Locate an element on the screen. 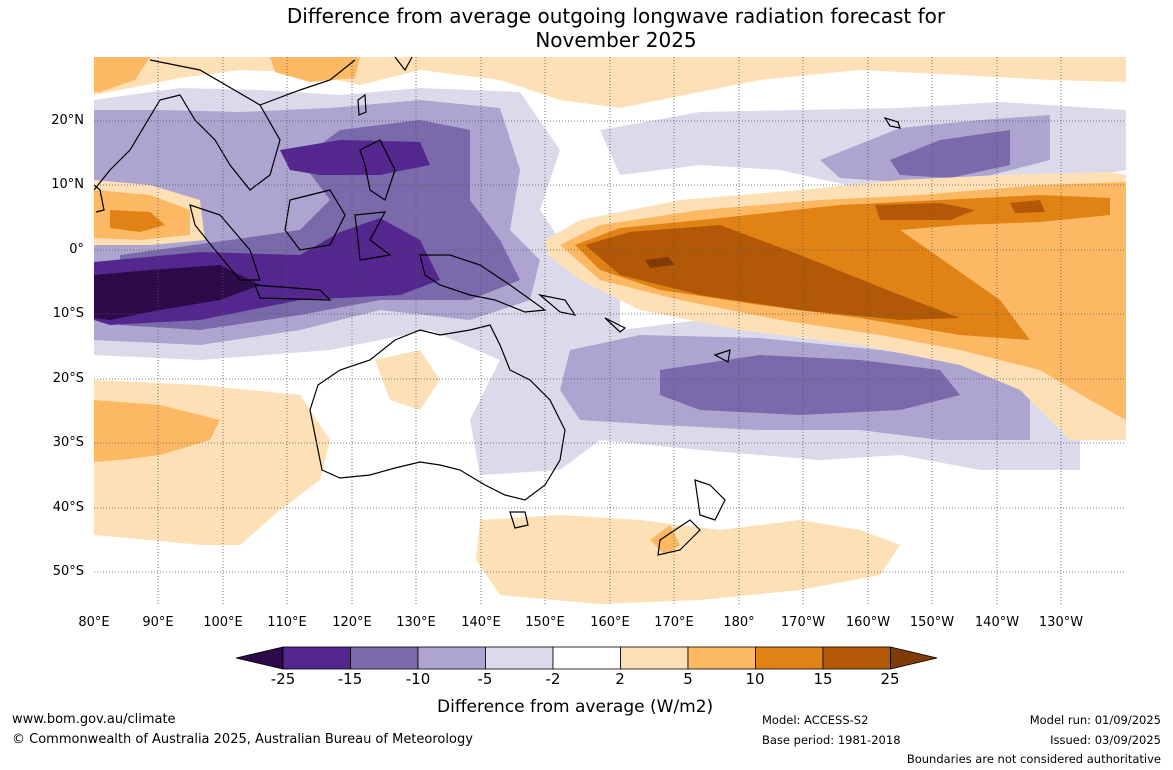  lat-label-30s: 30°S is located at coordinates (68, 442).